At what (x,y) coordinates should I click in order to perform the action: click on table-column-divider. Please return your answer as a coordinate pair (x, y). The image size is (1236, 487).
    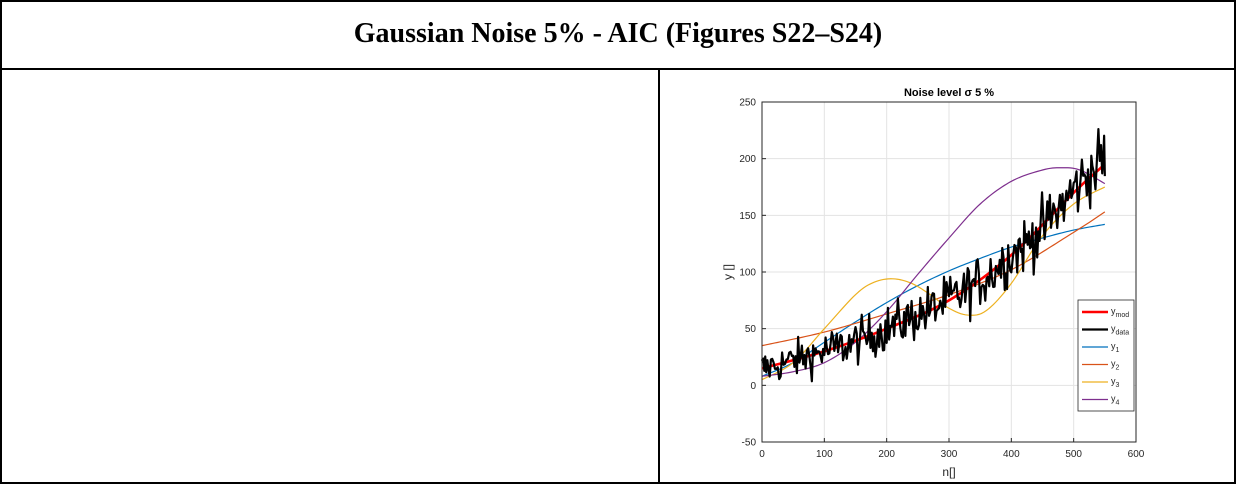
    Looking at the image, I should click on (659, 276).